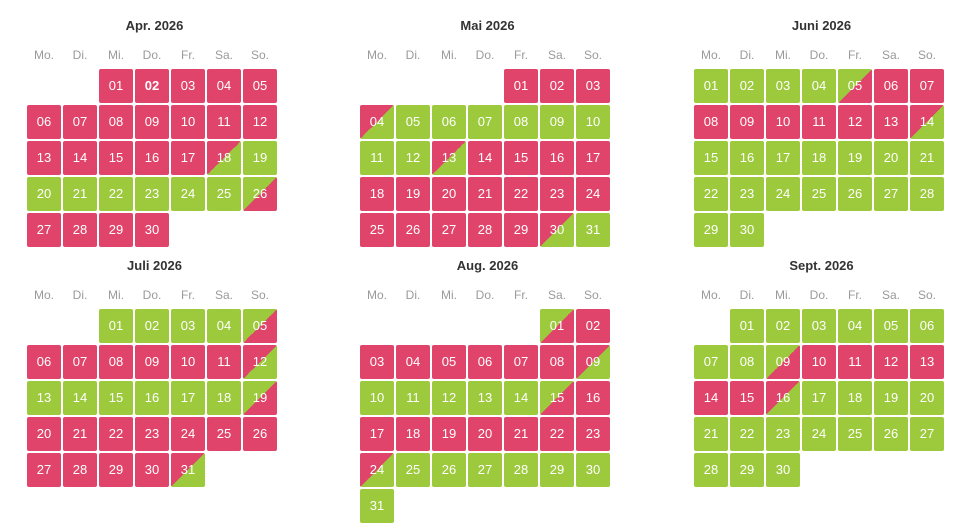  What do you see at coordinates (152, 398) in the screenshot?
I see `day-free: 16` at bounding box center [152, 398].